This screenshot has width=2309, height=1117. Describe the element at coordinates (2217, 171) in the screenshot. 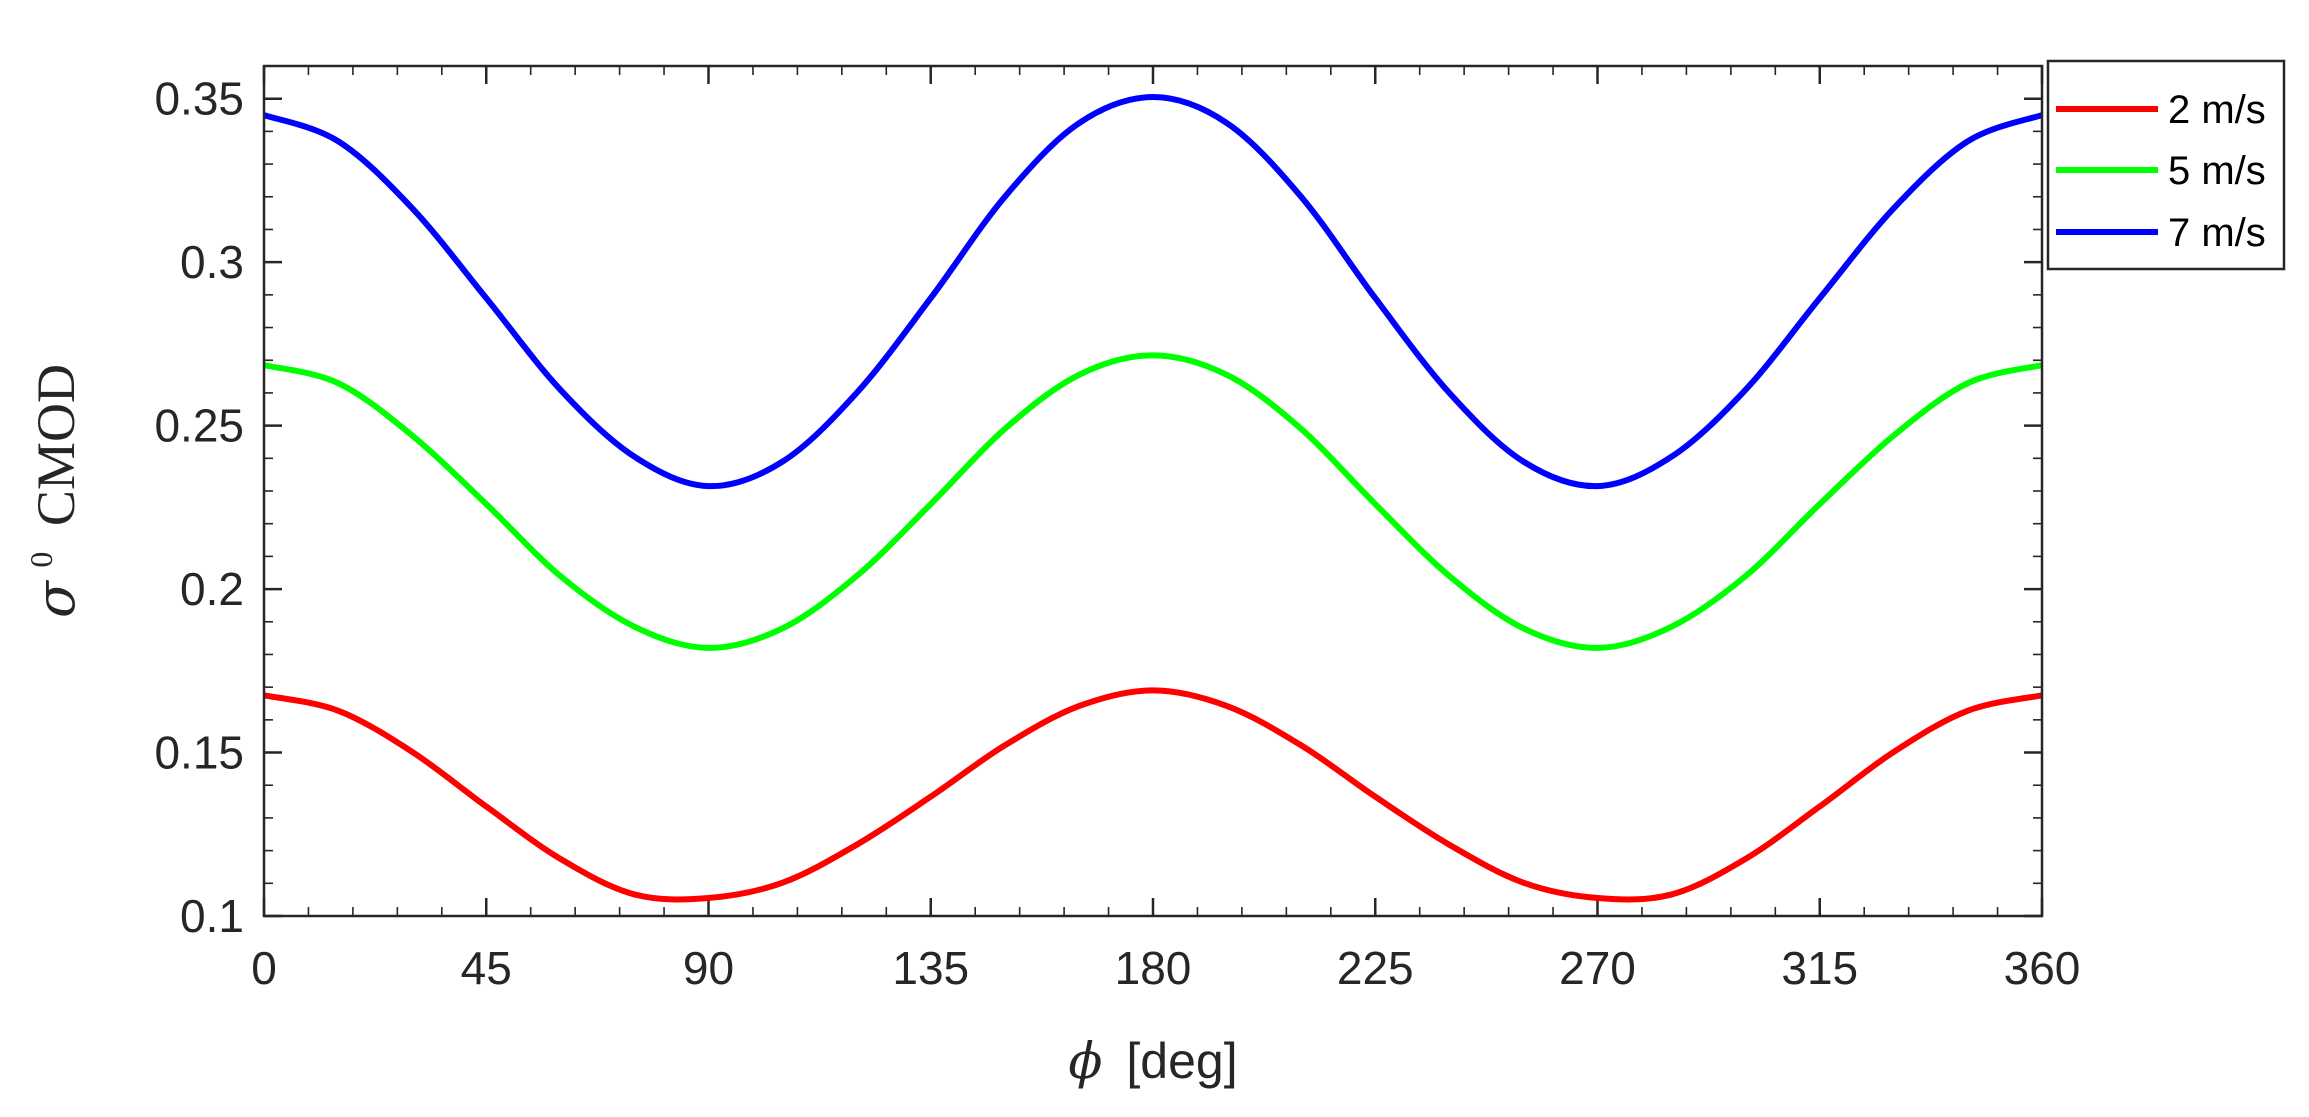

I see `legend-label-1: 5 m/s` at that location.